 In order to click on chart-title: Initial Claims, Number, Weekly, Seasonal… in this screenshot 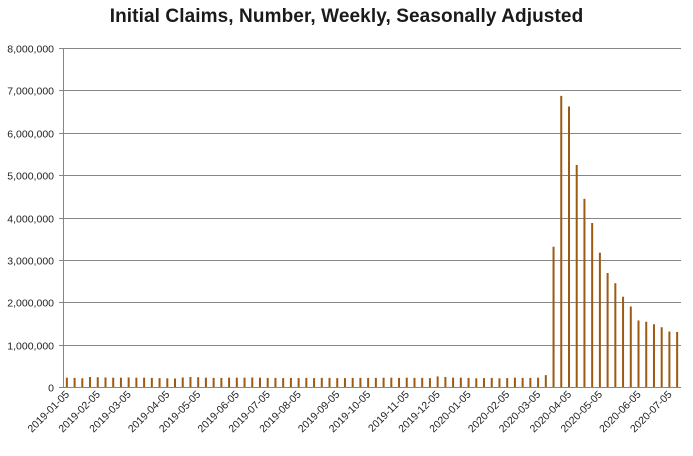, I will do `click(346, 16)`.